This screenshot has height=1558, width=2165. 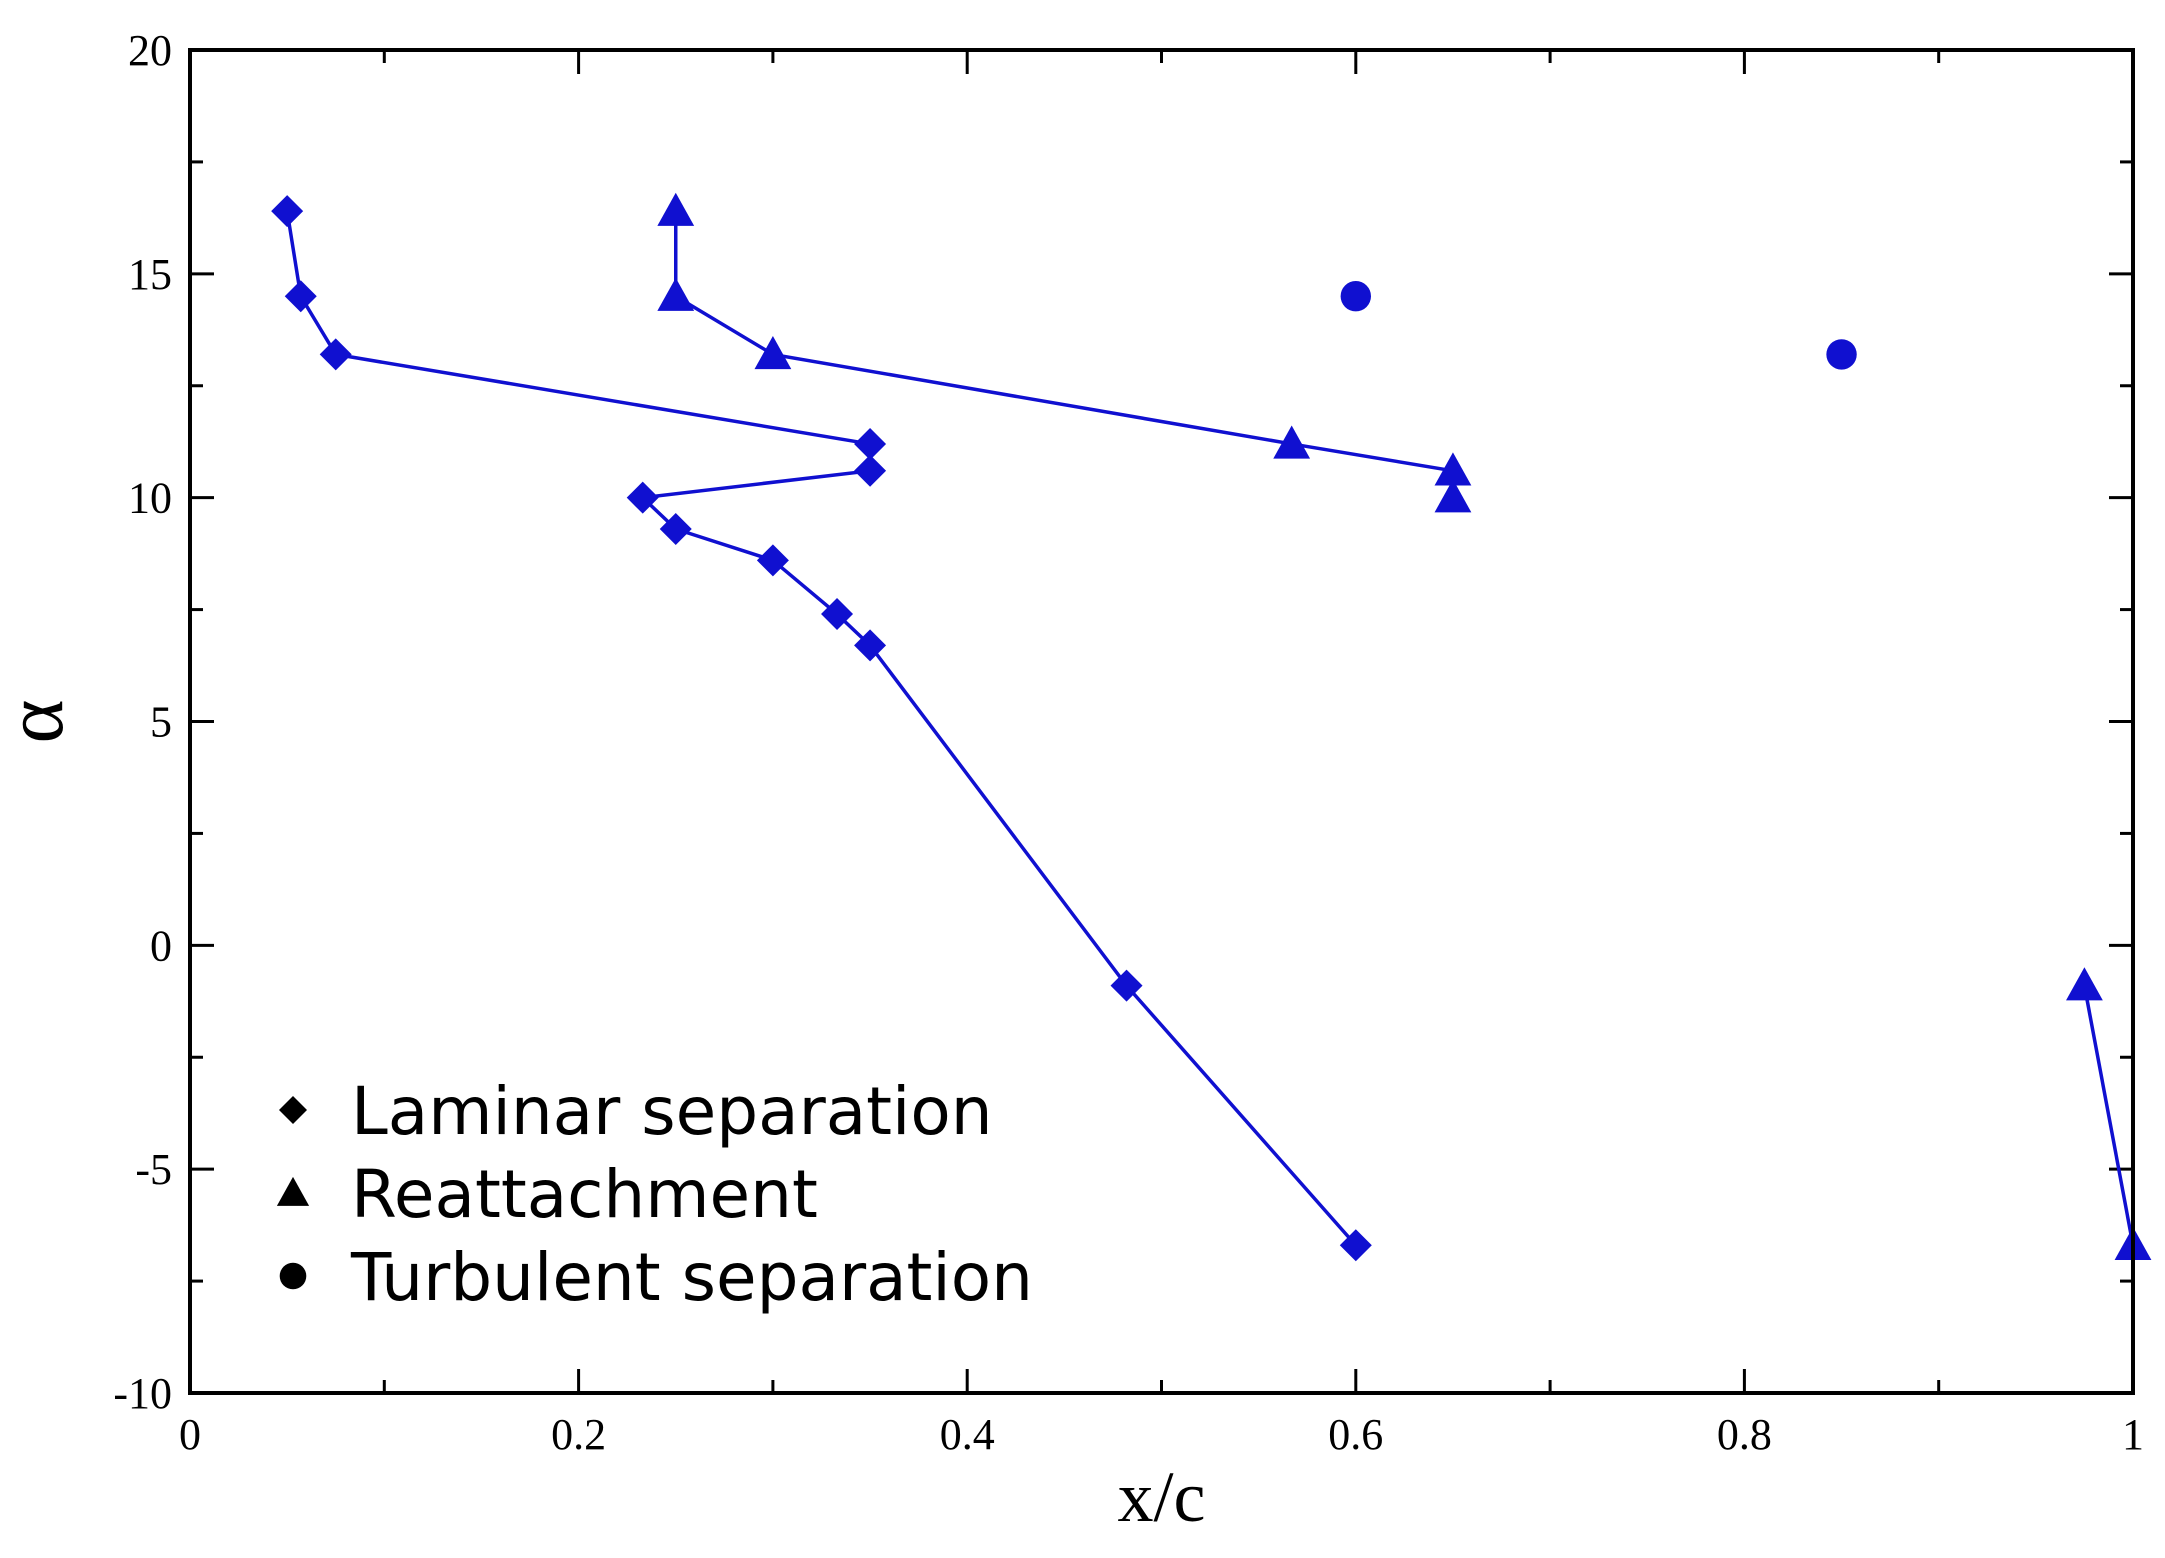 I want to click on y-tick-label: 15, so click(x=150, y=274).